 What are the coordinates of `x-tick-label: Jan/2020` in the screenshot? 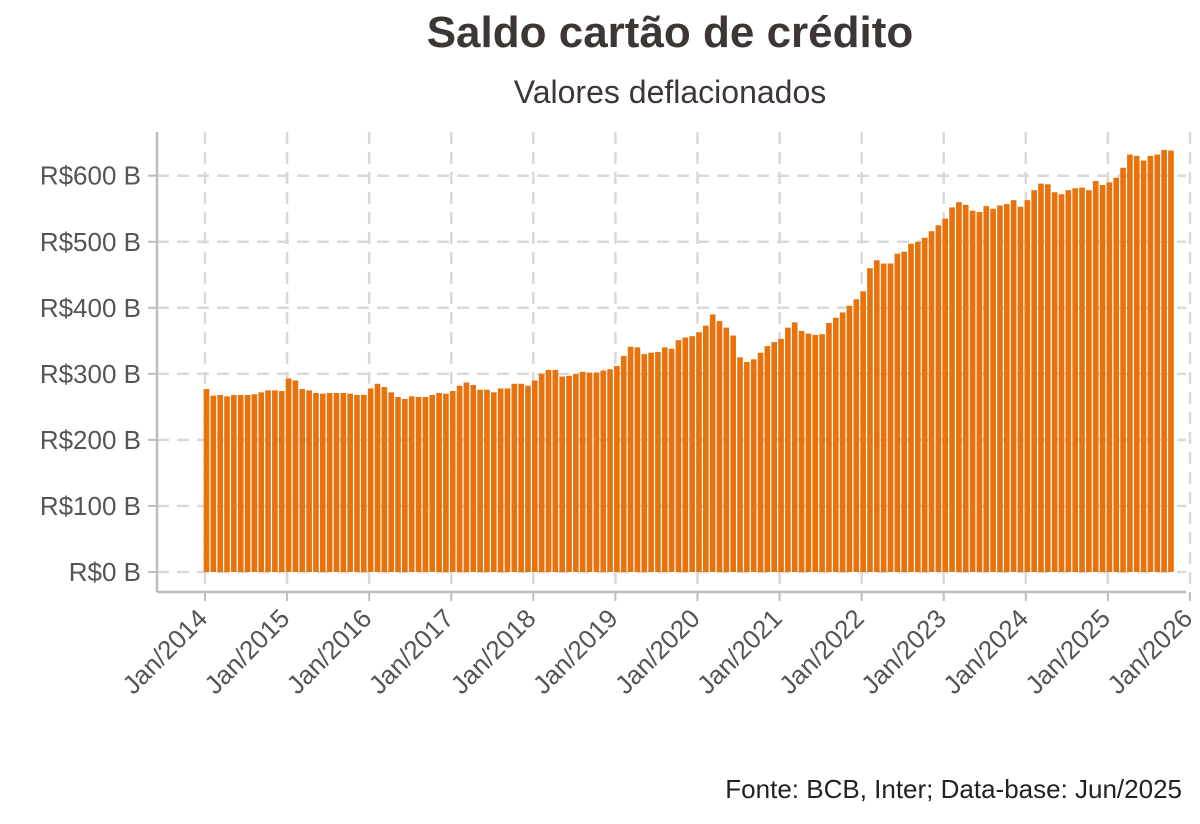 It's located at (657, 651).